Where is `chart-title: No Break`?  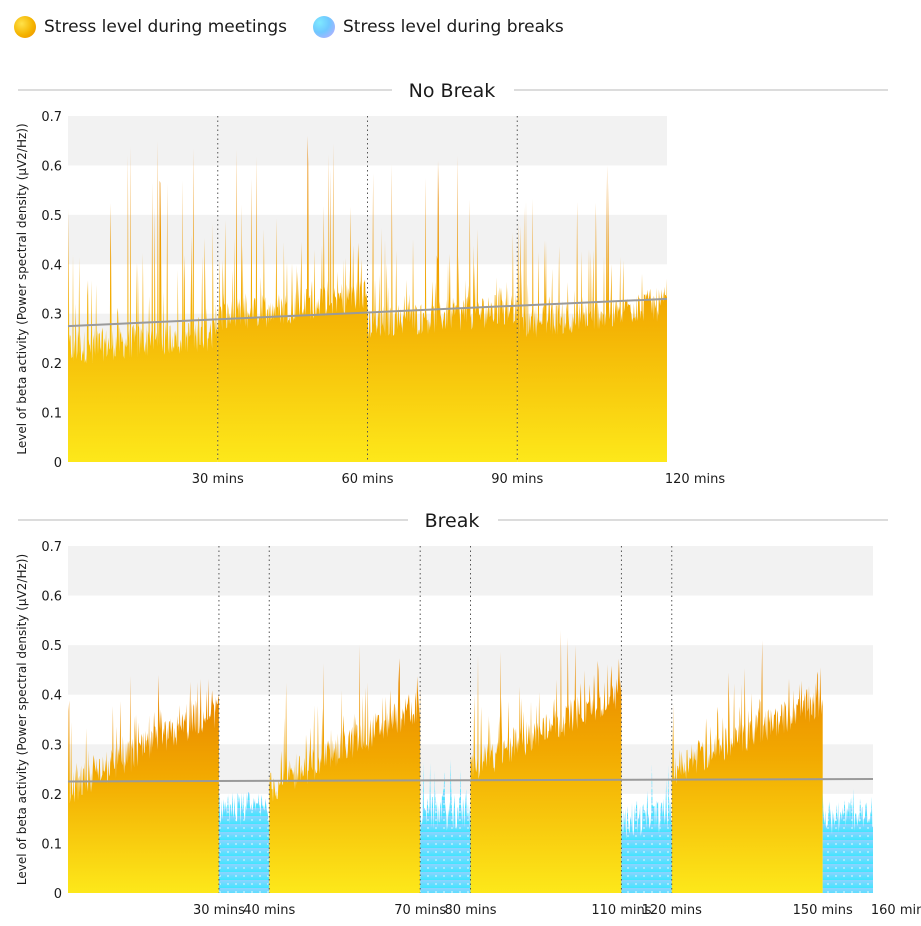 chart-title: No Break is located at coordinates (452, 91).